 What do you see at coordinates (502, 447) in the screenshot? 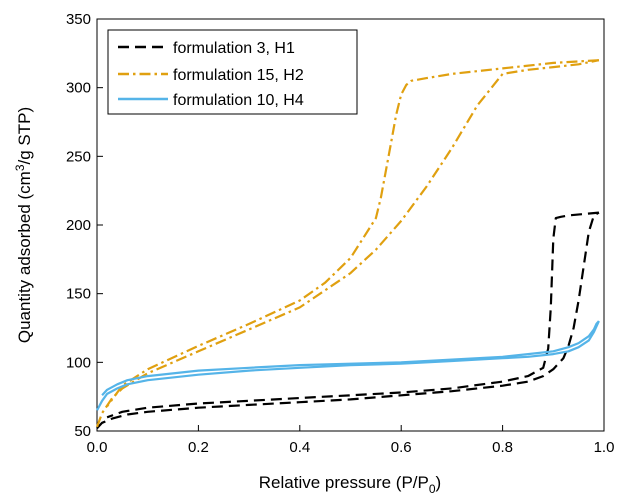
I see `x-tick-label: 0.8` at bounding box center [502, 447].